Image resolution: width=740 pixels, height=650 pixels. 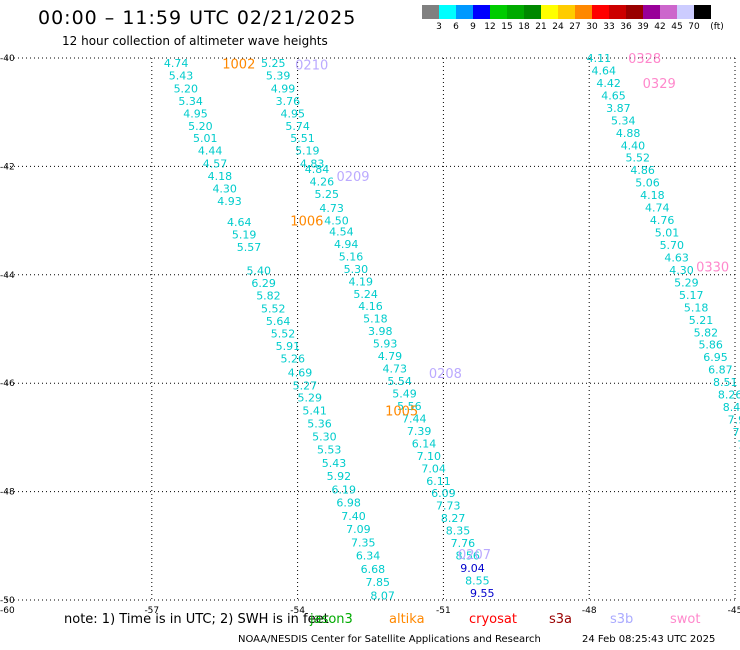 I want to click on wave-height-point: 5.91, so click(x=288, y=346).